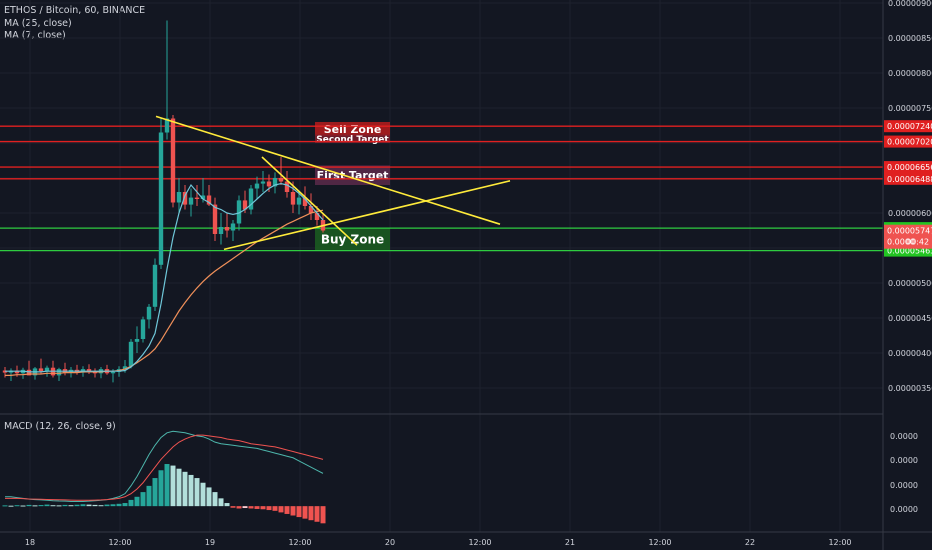  I want to click on macd-tick-1: 0.0000, so click(904, 460).